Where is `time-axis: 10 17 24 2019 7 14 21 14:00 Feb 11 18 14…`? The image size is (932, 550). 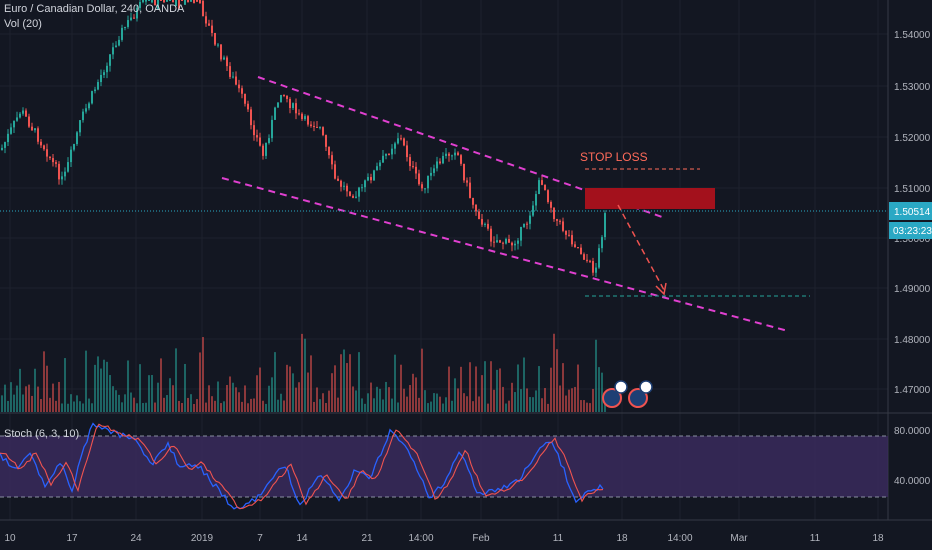
time-axis: 10 17 24 2019 7 14 21 14:00 Feb 11 18 14… is located at coordinates (444, 538).